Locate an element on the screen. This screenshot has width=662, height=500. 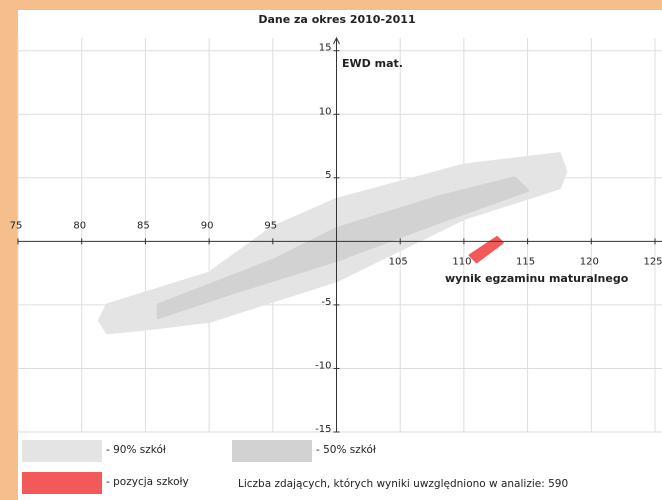
chart-title: Dane za okres 2010-2011 is located at coordinates (336, 19).